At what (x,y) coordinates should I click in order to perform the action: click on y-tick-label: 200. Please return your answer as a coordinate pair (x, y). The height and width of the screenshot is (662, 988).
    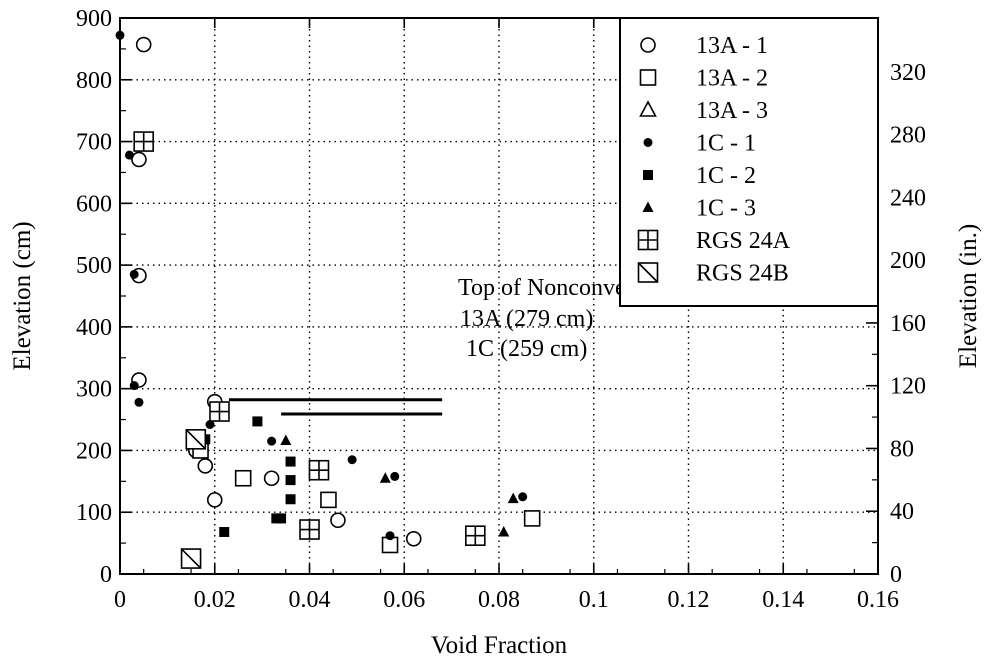
    Looking at the image, I should click on (94, 451).